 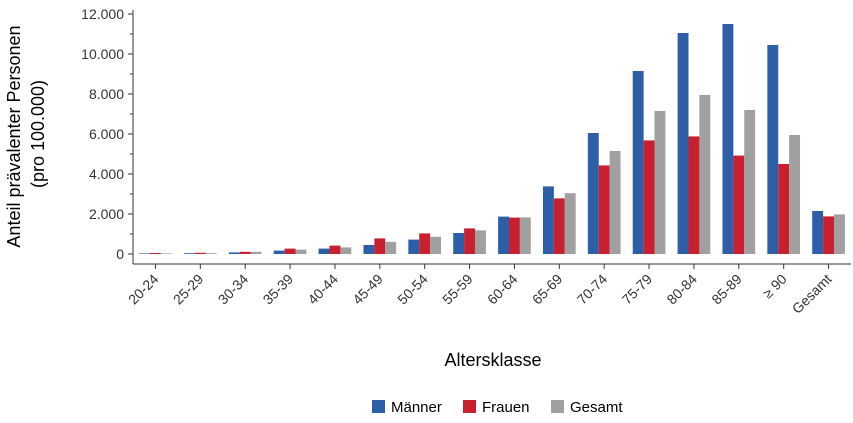 I want to click on x-tick-label: ≥ 90, so click(x=774, y=286).